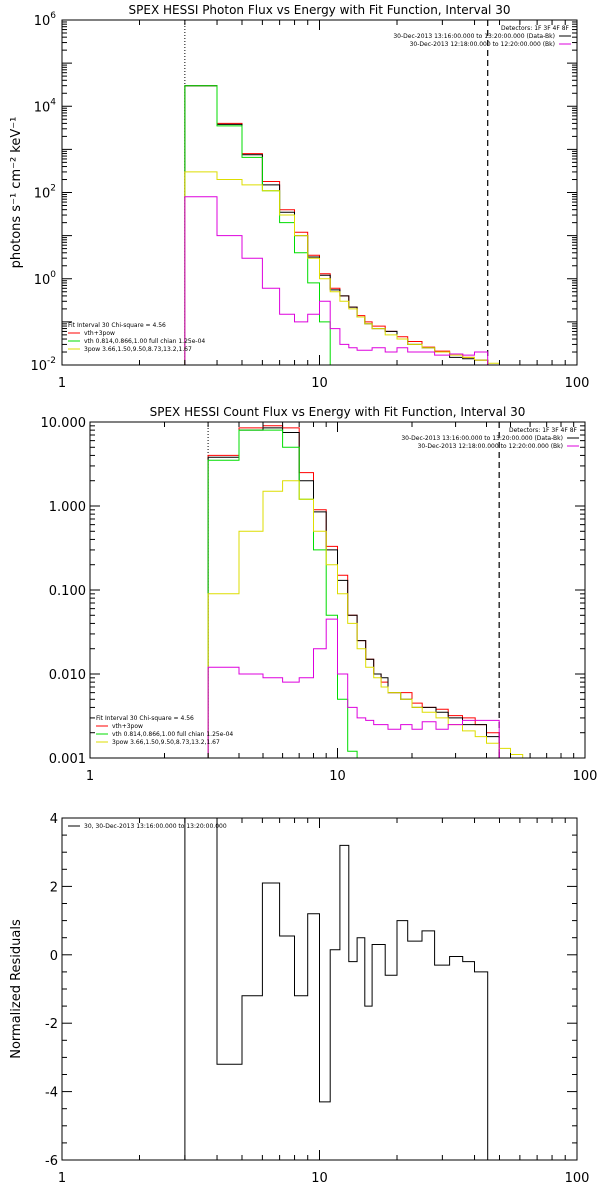 The image size is (600, 1200). I want to click on y-tick-label: 10⁻², so click(43, 365).